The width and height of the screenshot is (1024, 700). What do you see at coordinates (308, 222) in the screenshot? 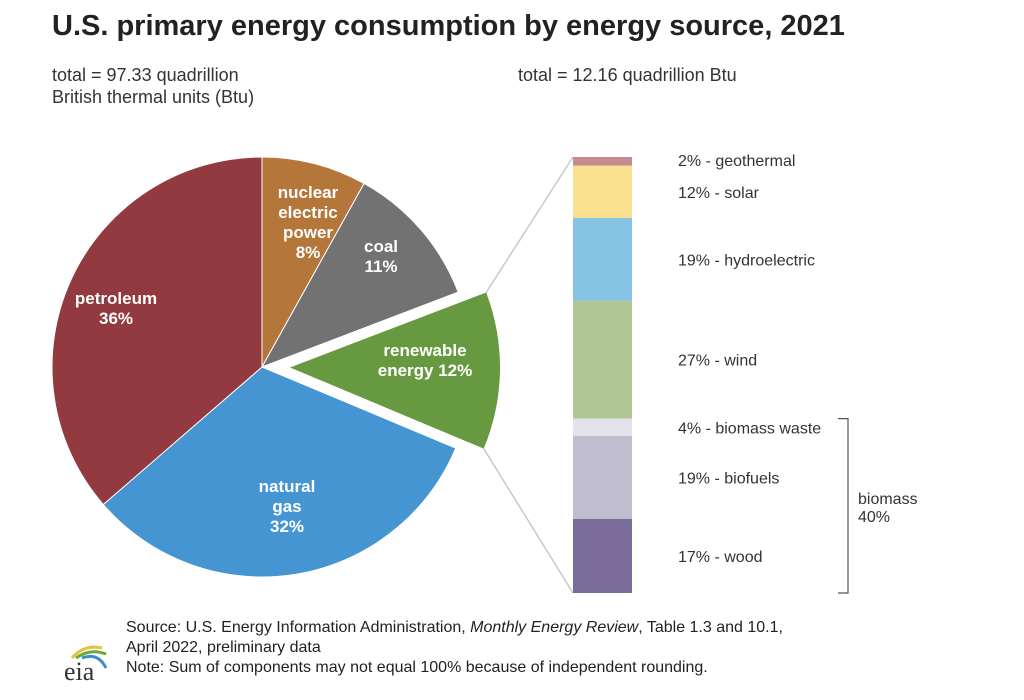
I see `pie-label-nuclear-electric-power: nuclear electric power 8%` at bounding box center [308, 222].